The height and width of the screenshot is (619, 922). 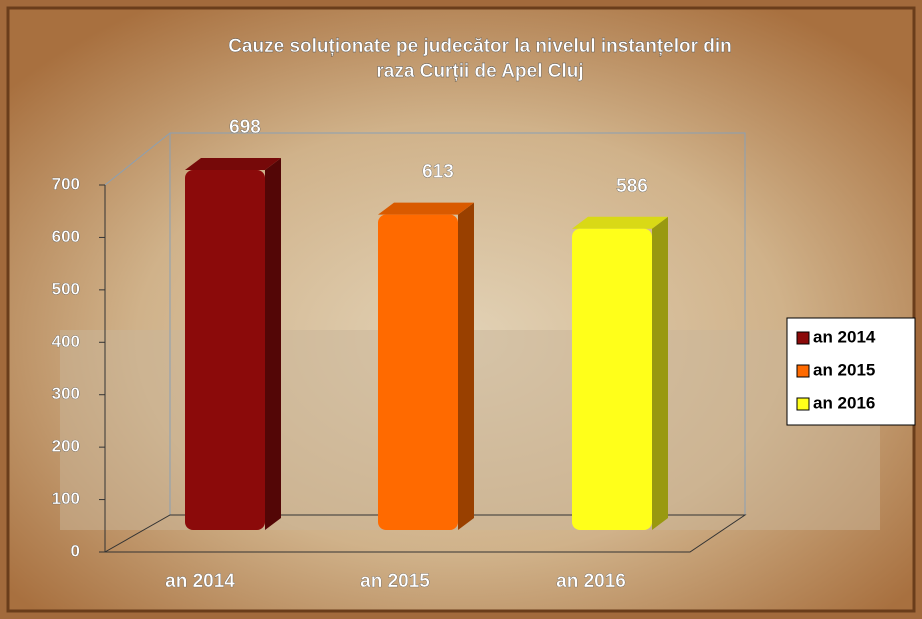 I want to click on y-tick-label: 500, so click(x=66, y=288).